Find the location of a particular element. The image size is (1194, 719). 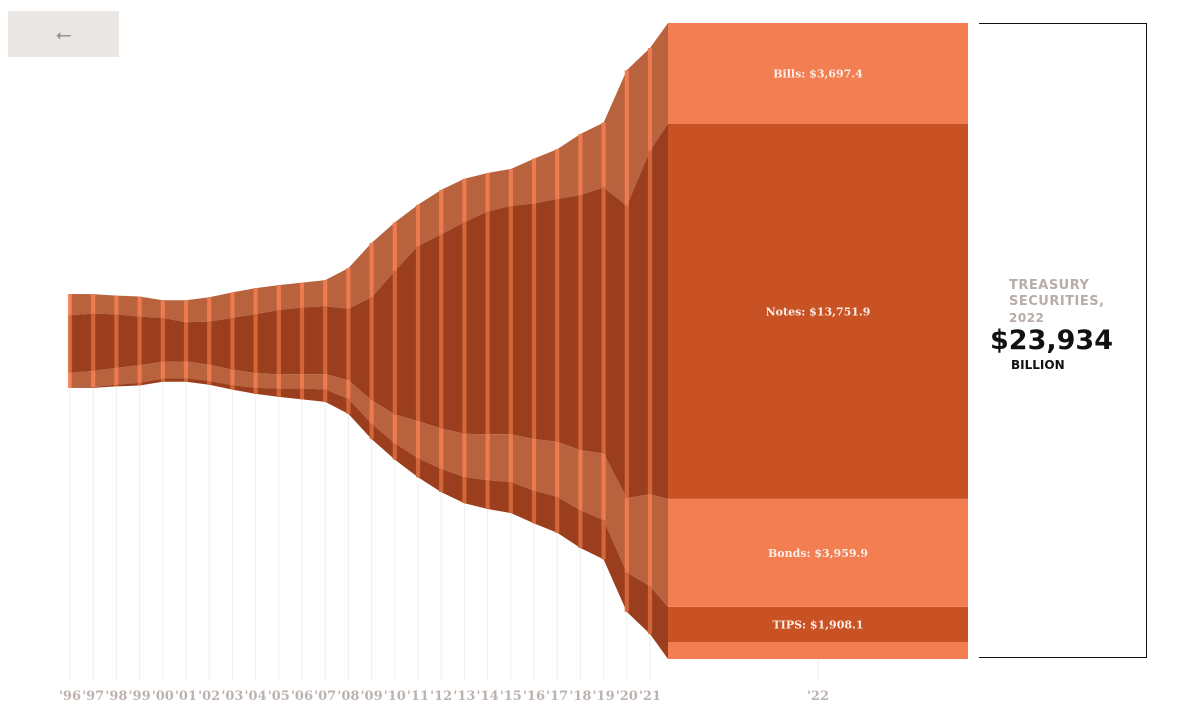

tick-label: '01 is located at coordinates (186, 696).